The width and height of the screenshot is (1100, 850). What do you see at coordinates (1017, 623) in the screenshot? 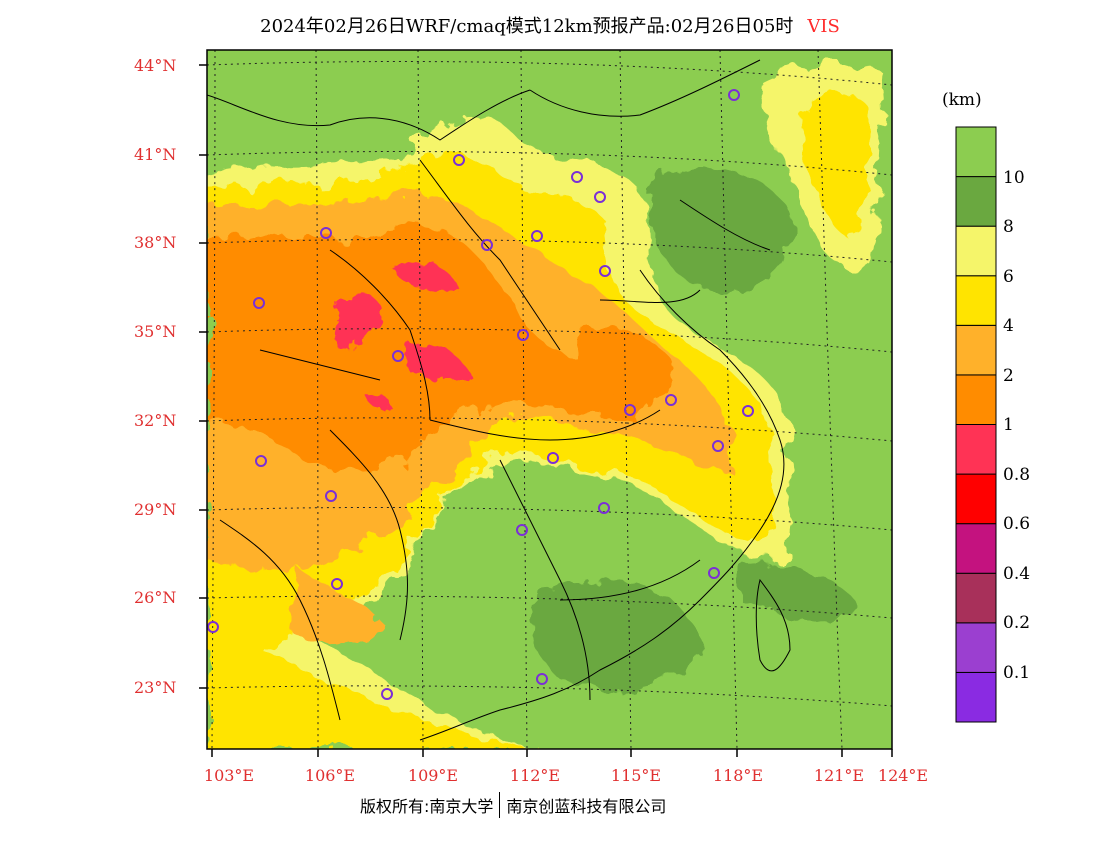
I see `colorbar-tick-0-2: 0.2` at bounding box center [1017, 623].